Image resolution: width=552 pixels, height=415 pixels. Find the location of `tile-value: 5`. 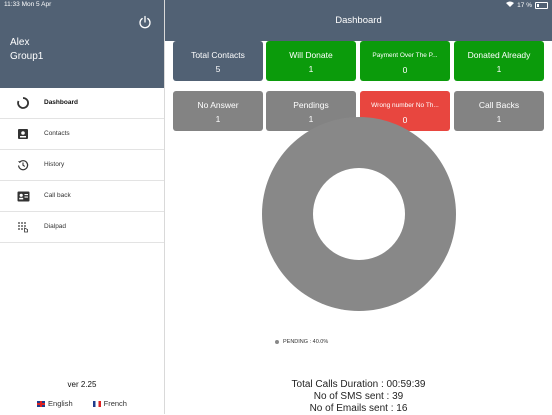

tile-value: 5 is located at coordinates (218, 69).